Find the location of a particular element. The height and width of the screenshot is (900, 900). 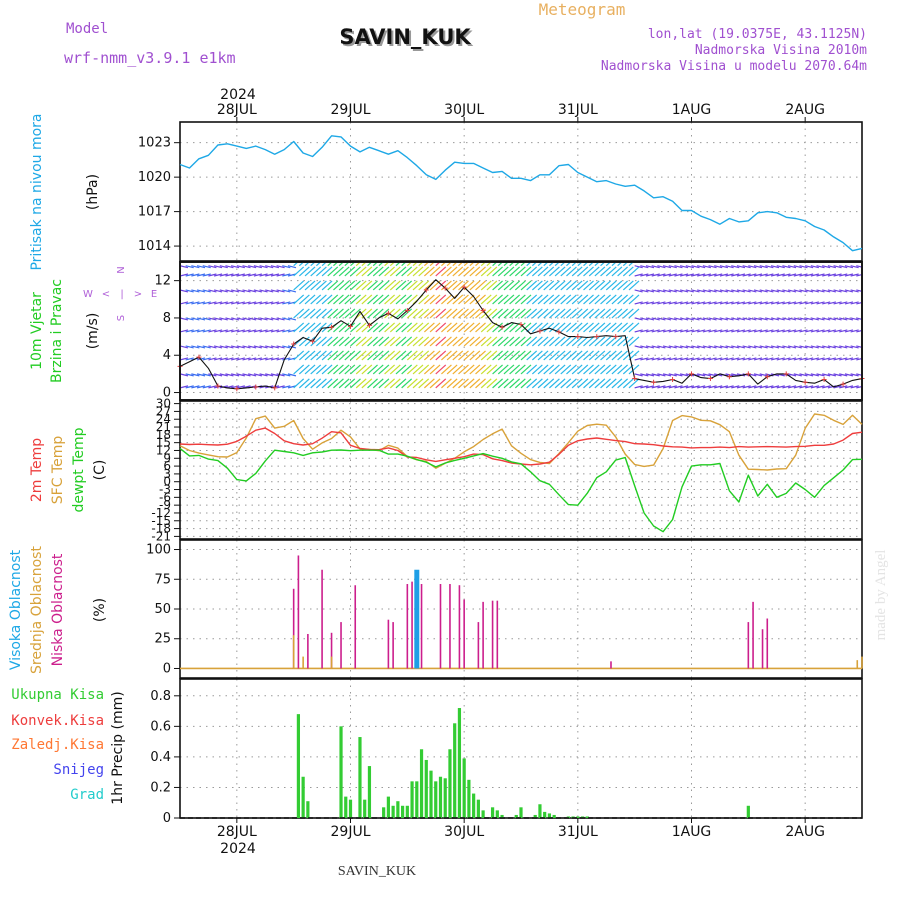

station-title: SAVIN_KUK is located at coordinates (405, 37).